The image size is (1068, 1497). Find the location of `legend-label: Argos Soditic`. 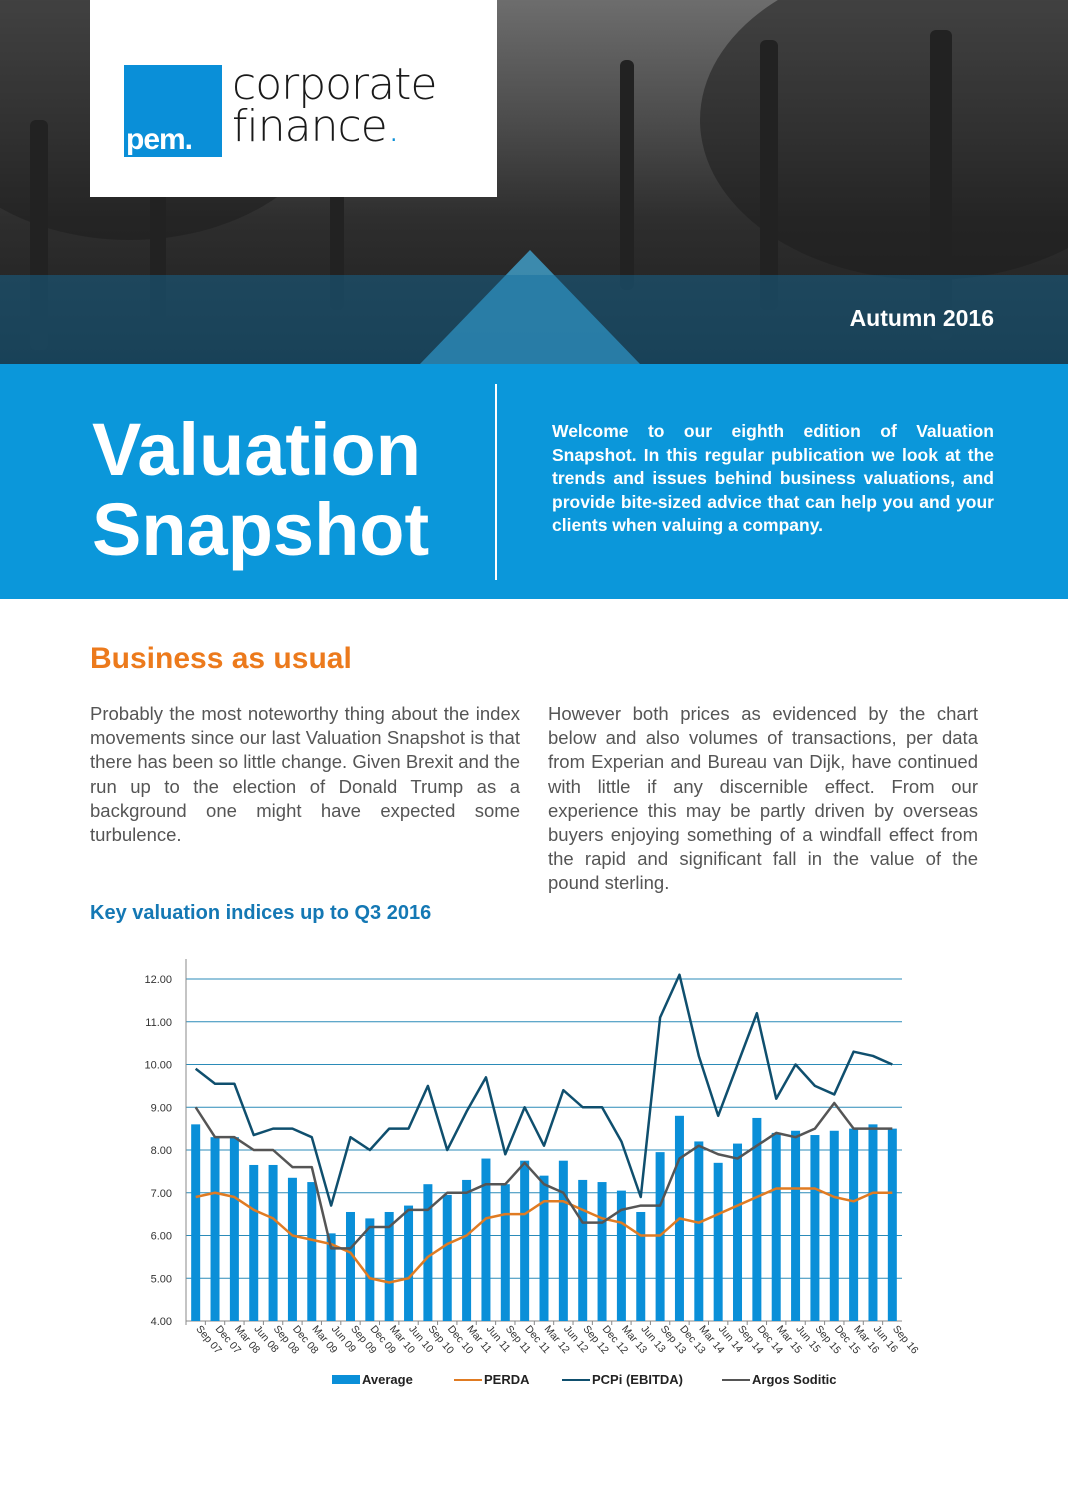

legend-label: Argos Soditic is located at coordinates (794, 1379).